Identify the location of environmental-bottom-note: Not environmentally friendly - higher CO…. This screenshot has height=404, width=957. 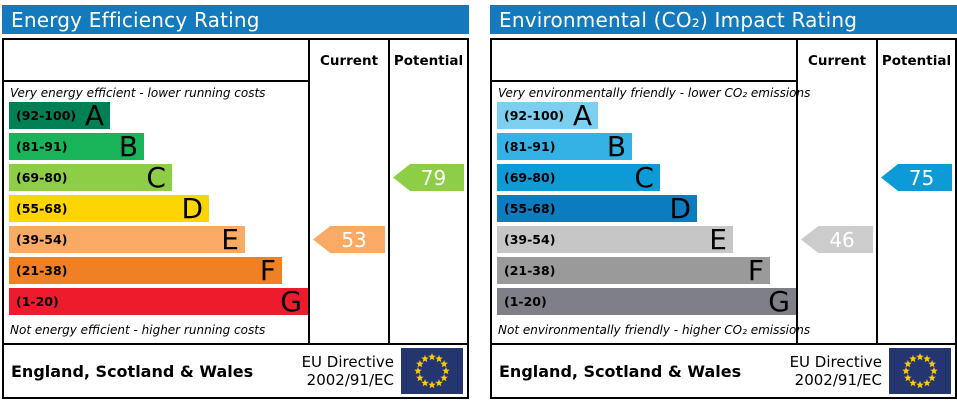
(654, 330).